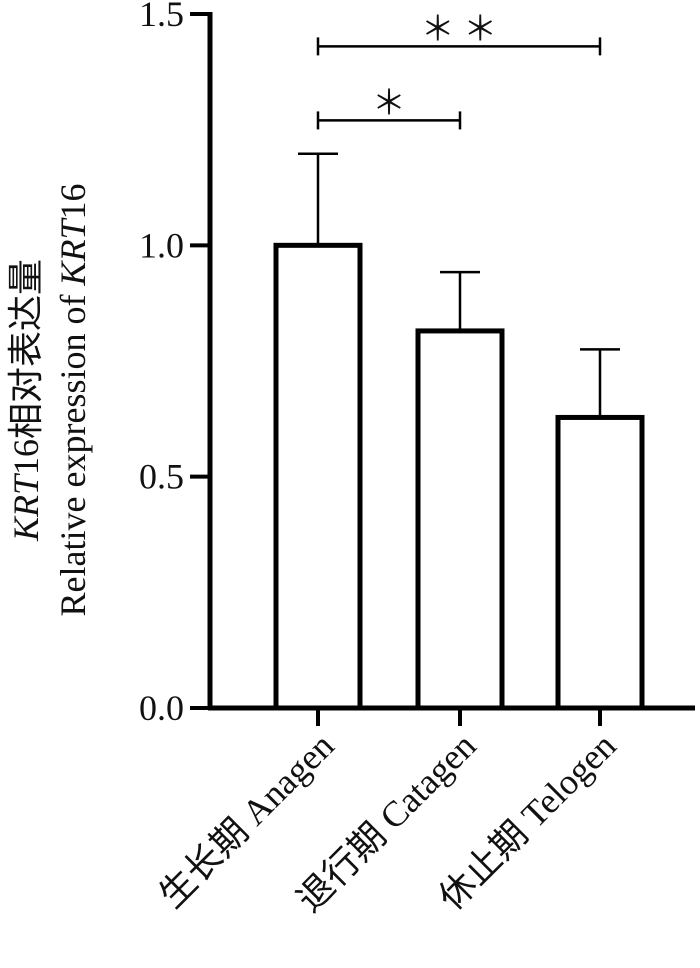 Image resolution: width=700 pixels, height=968 pixels. I want to click on y-tick-label: 1.5, so click(161, 17).